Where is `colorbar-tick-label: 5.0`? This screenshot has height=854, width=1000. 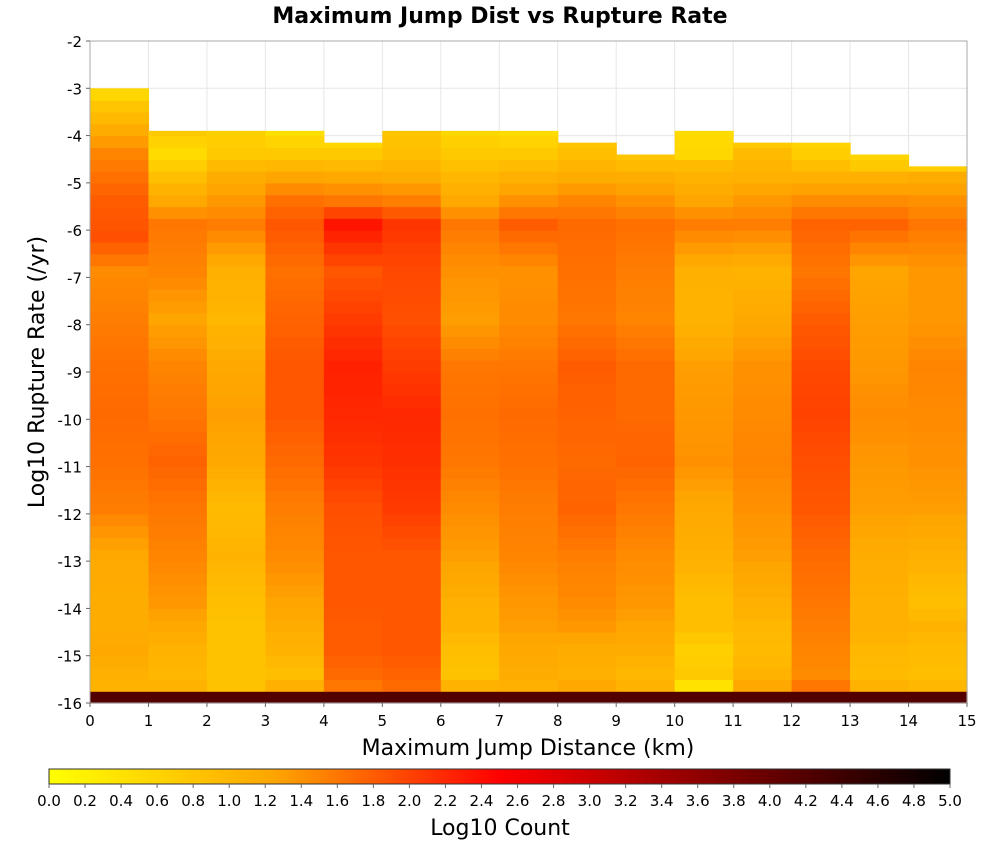 colorbar-tick-label: 5.0 is located at coordinates (950, 801).